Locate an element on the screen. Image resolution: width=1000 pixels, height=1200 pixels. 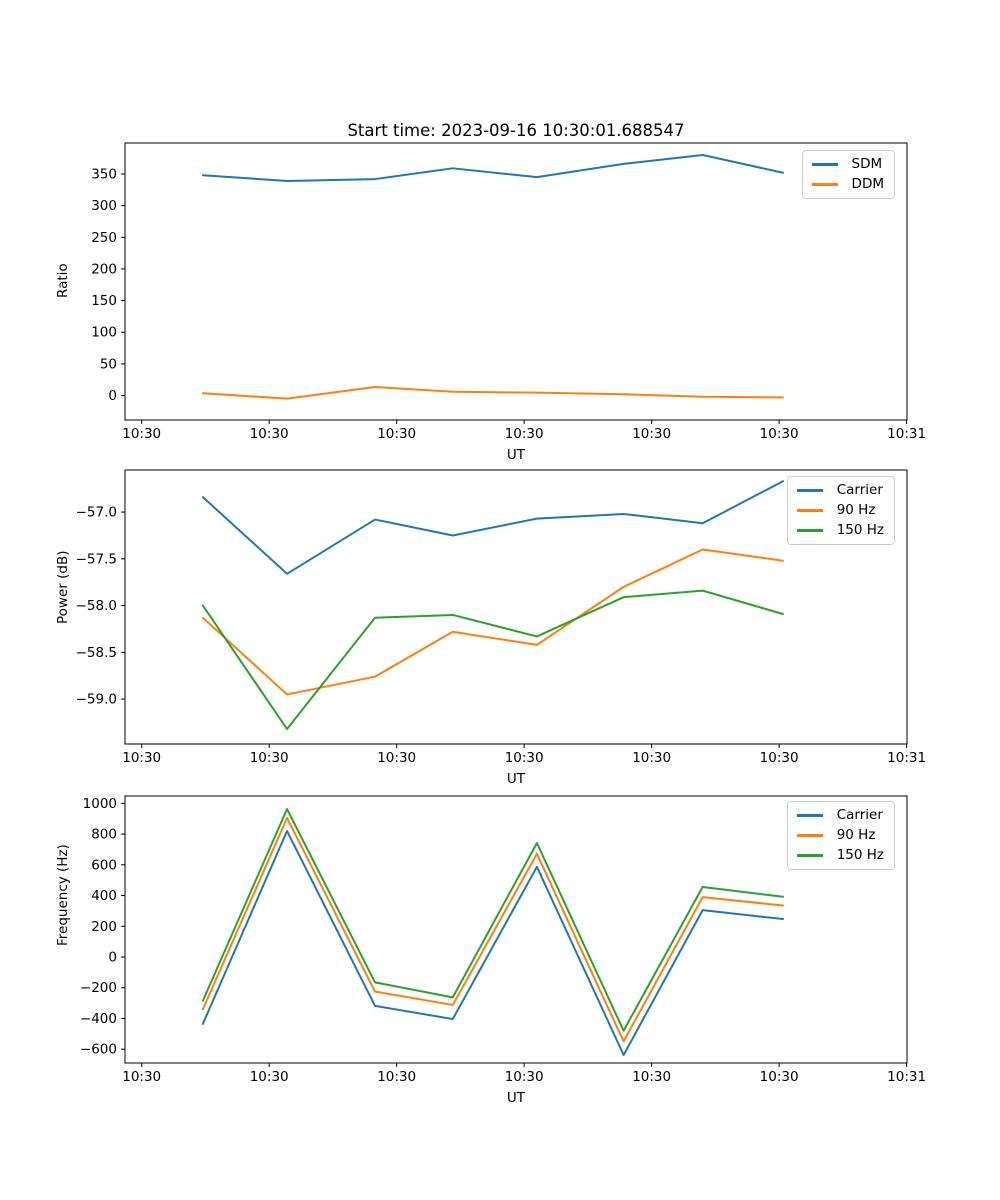
legend-label: SDM is located at coordinates (867, 163).